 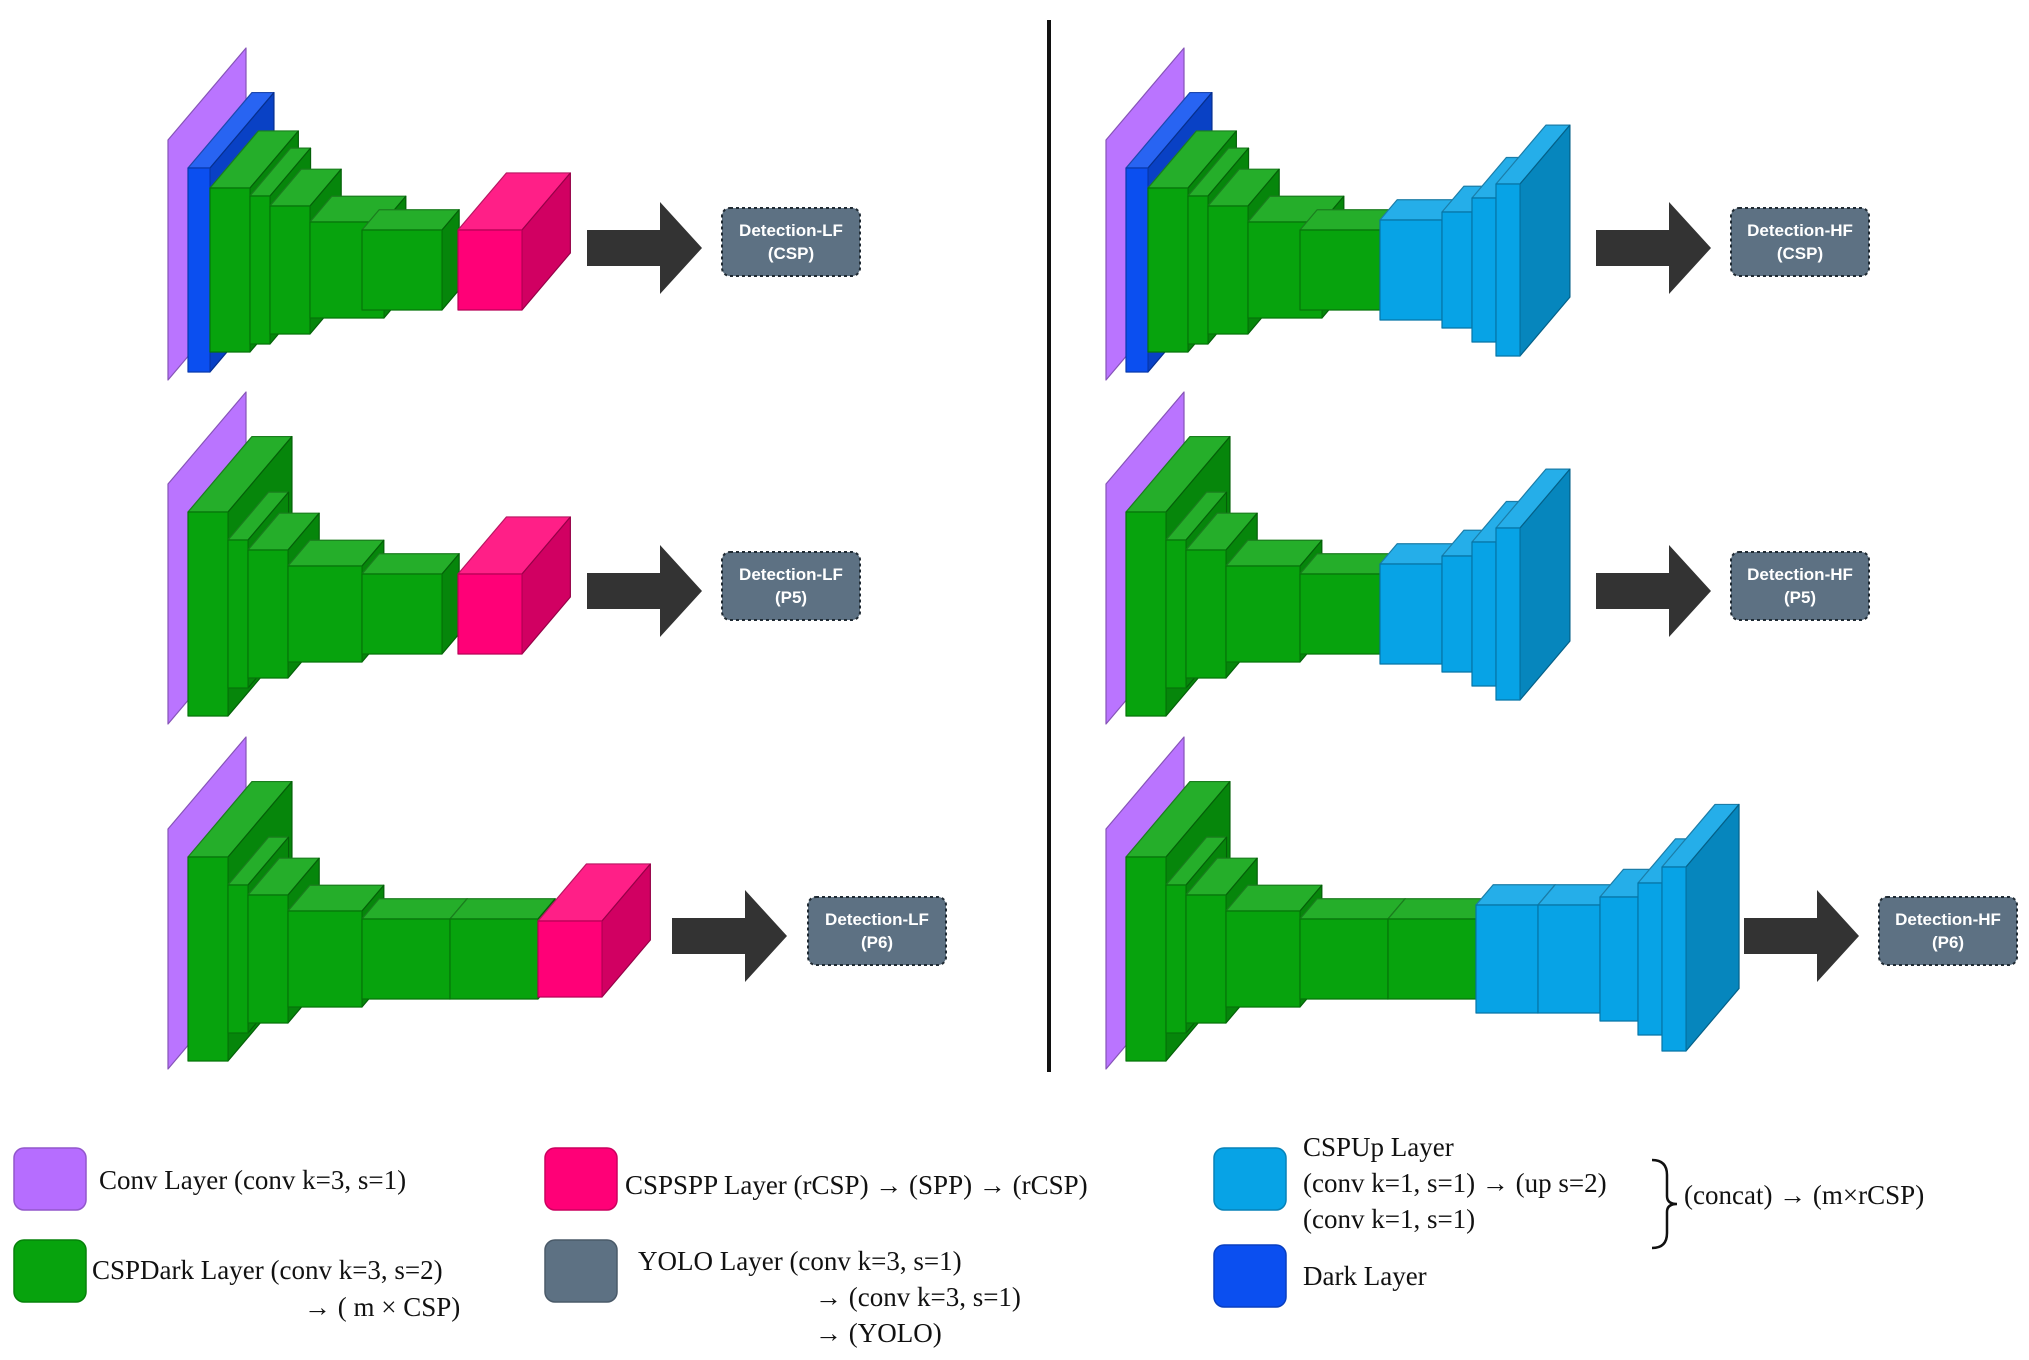 What do you see at coordinates (791, 586) in the screenshot?
I see `detection-box-left-p5: Detection-LF (P5)` at bounding box center [791, 586].